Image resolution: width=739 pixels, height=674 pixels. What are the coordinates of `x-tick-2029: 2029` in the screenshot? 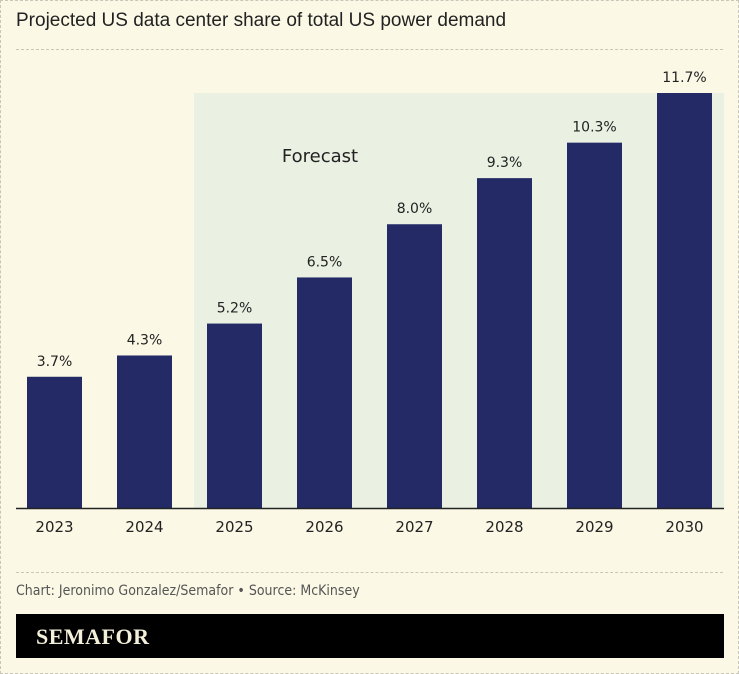 It's located at (594, 527).